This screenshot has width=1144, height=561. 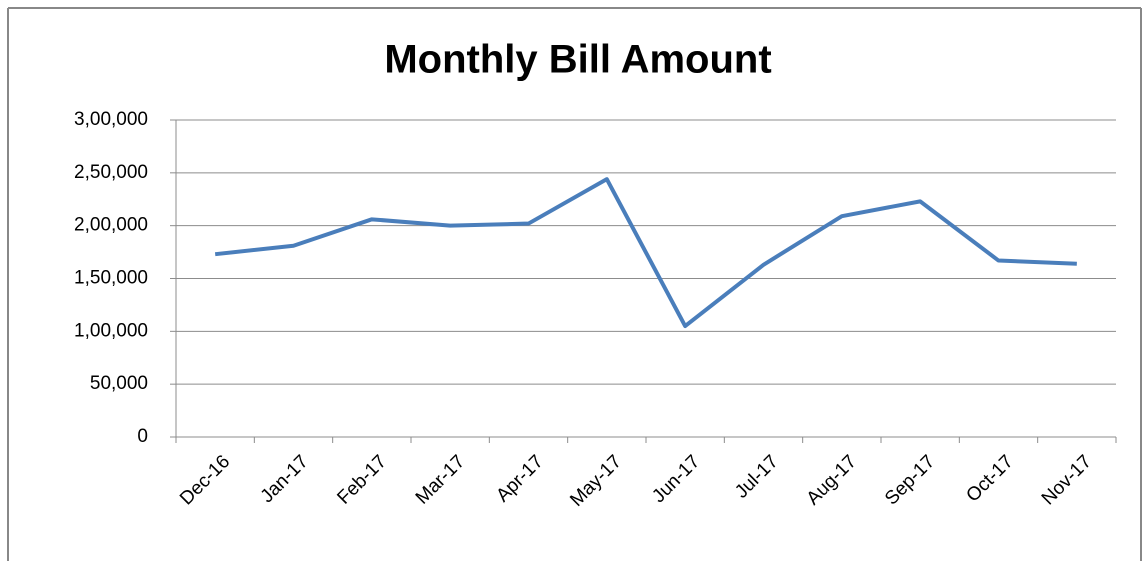 What do you see at coordinates (111, 225) in the screenshot?
I see `y-tick-label: 2,00,000` at bounding box center [111, 225].